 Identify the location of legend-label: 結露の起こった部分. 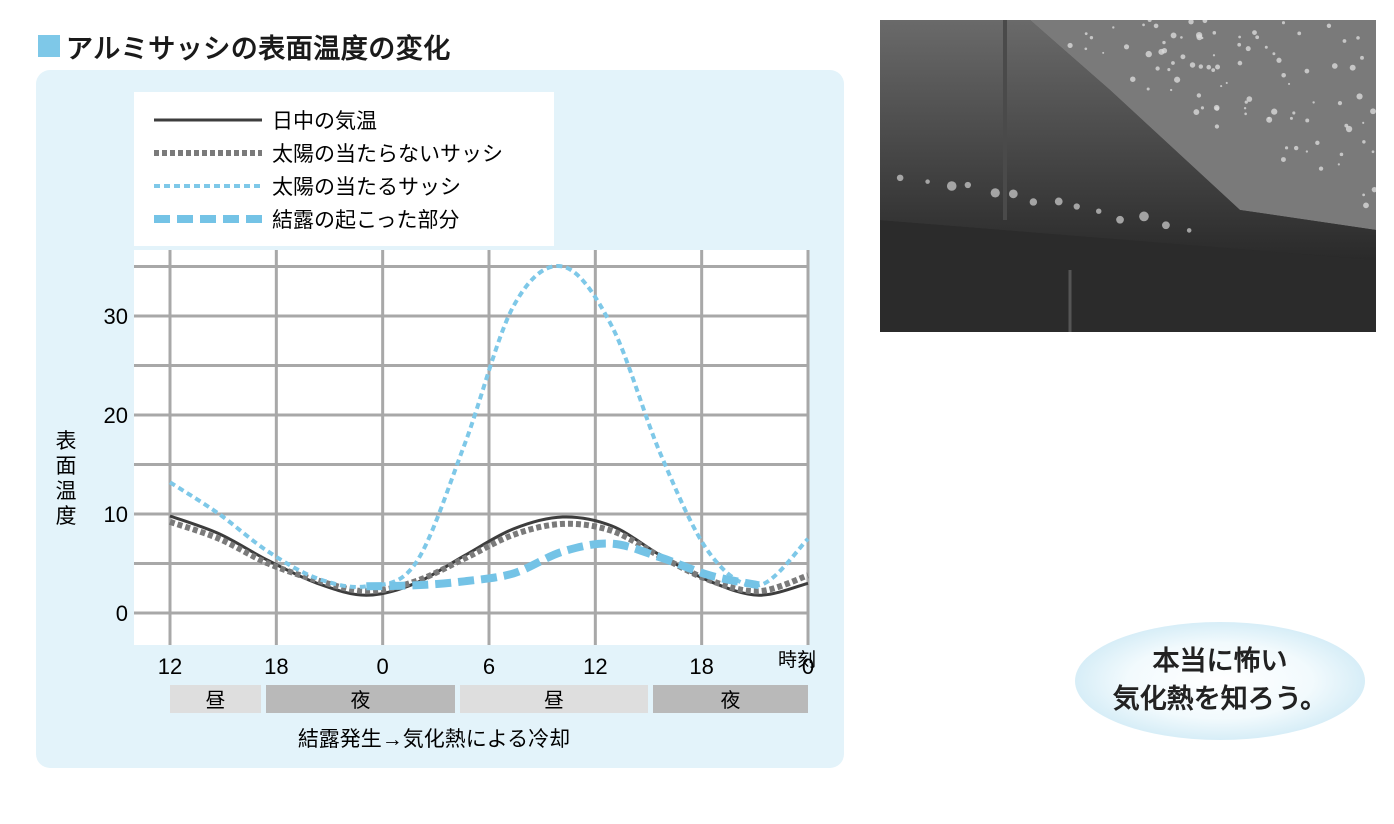
(366, 220).